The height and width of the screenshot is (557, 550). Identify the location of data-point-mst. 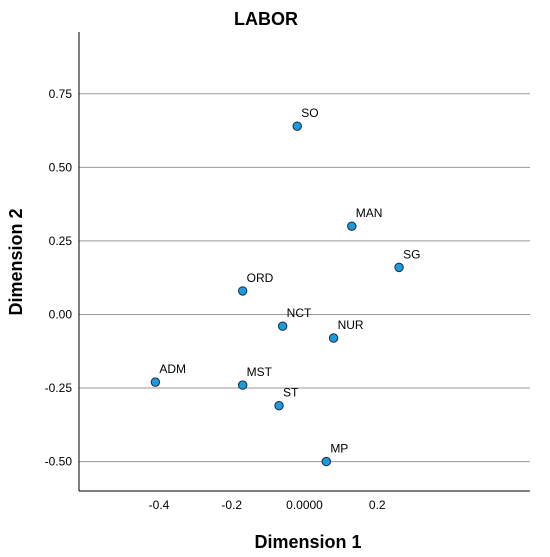
(242, 385).